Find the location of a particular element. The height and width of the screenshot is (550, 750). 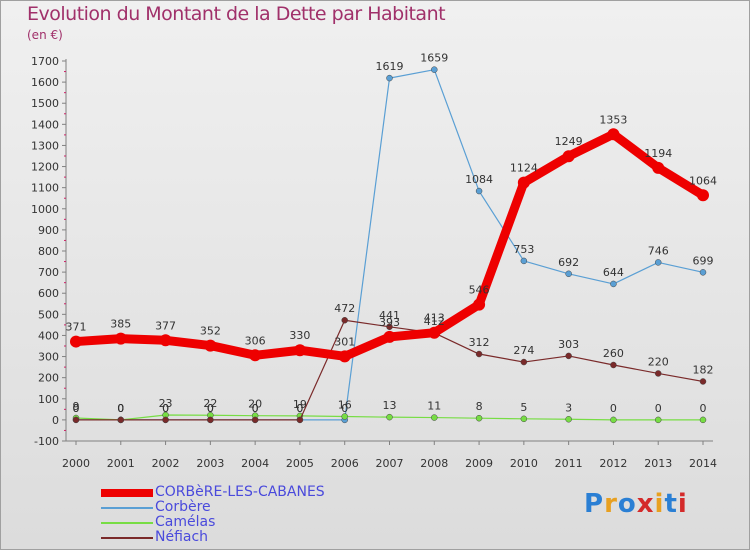

y-tick-label: 1600 is located at coordinates (45, 82).